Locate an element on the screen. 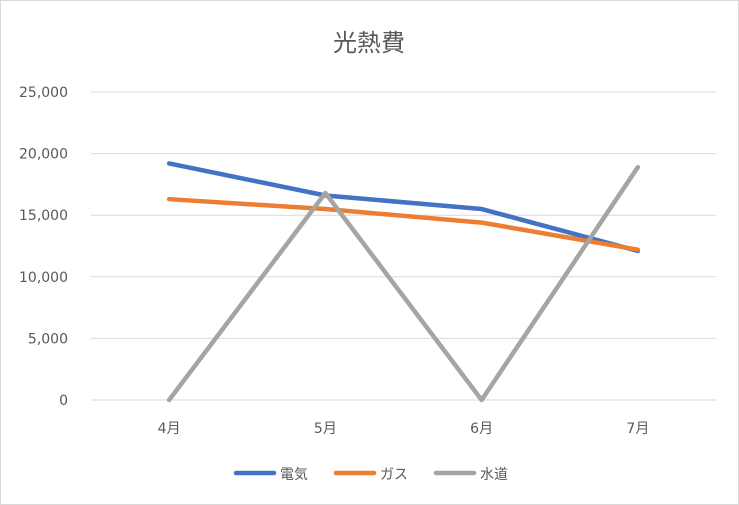  y-tick-label: 10,000 is located at coordinates (43, 278).